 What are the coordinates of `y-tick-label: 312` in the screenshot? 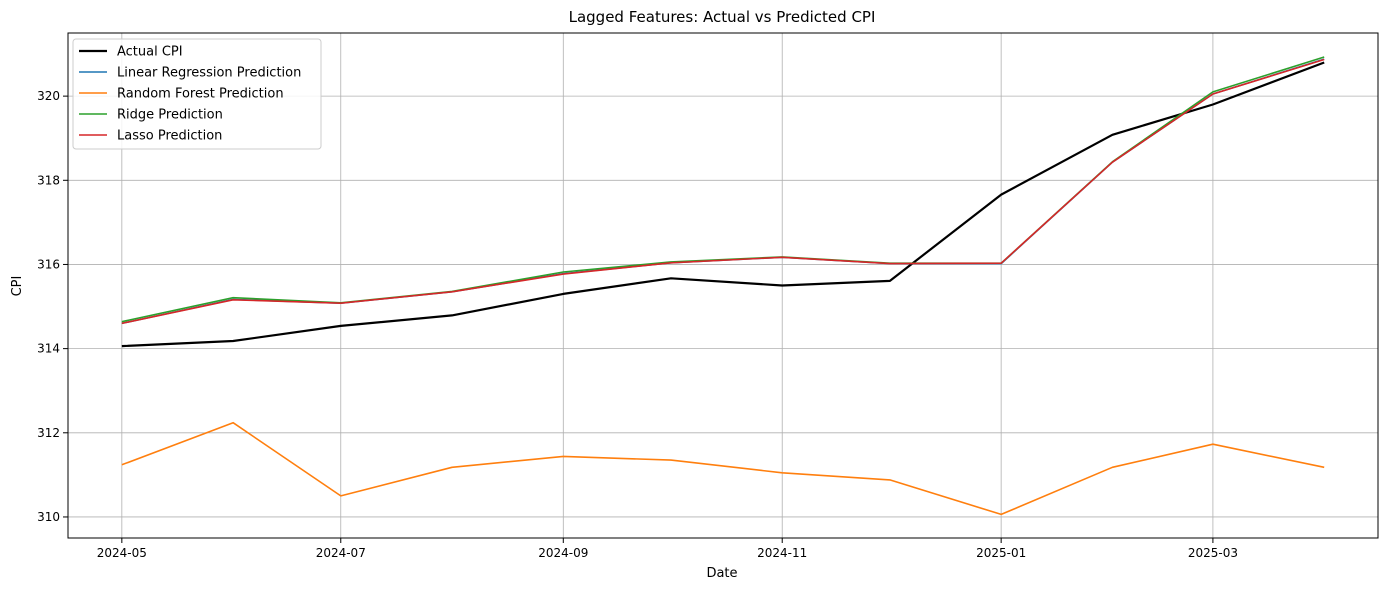 It's located at (48, 433).